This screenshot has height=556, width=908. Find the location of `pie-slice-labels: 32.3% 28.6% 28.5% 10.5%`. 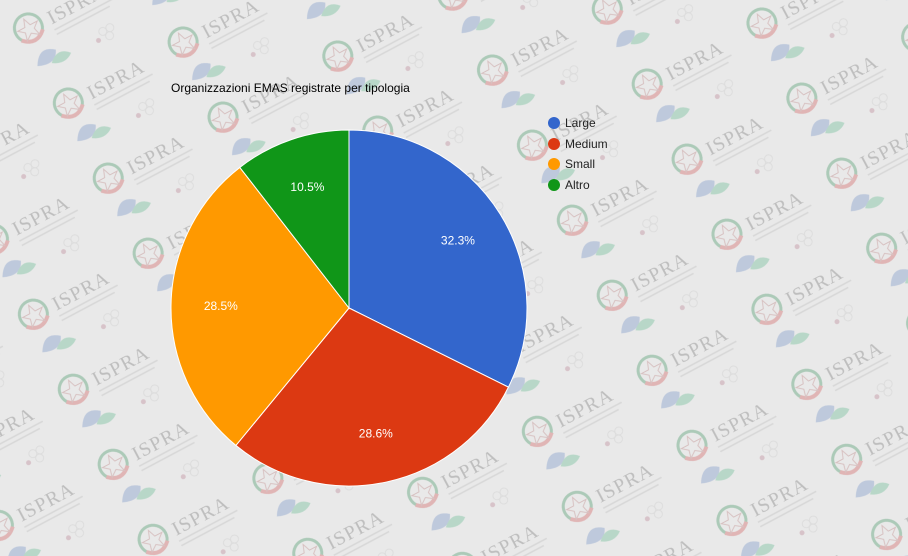

pie-slice-labels: 32.3% 28.6% 28.5% 10.5% is located at coordinates (339, 310).